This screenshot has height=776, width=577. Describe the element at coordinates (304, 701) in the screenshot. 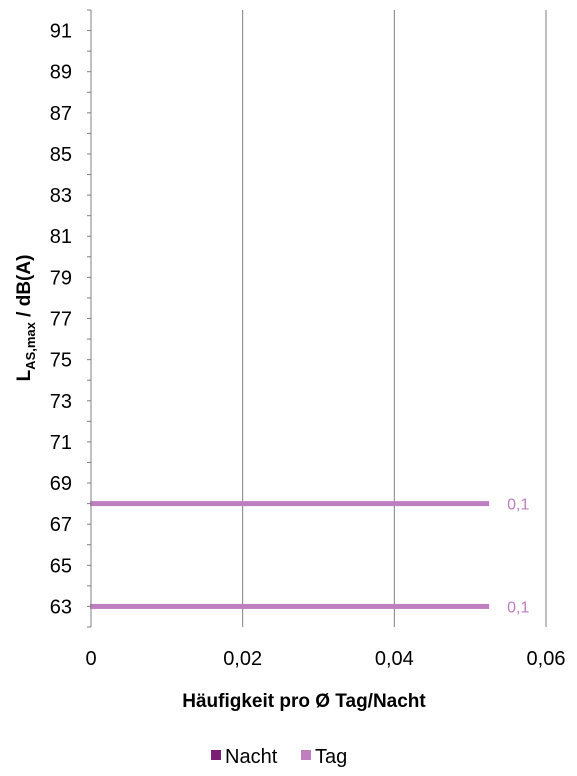

I see `x-axis-title: Häufigkeit pro Ø Tag/Nacht` at that location.